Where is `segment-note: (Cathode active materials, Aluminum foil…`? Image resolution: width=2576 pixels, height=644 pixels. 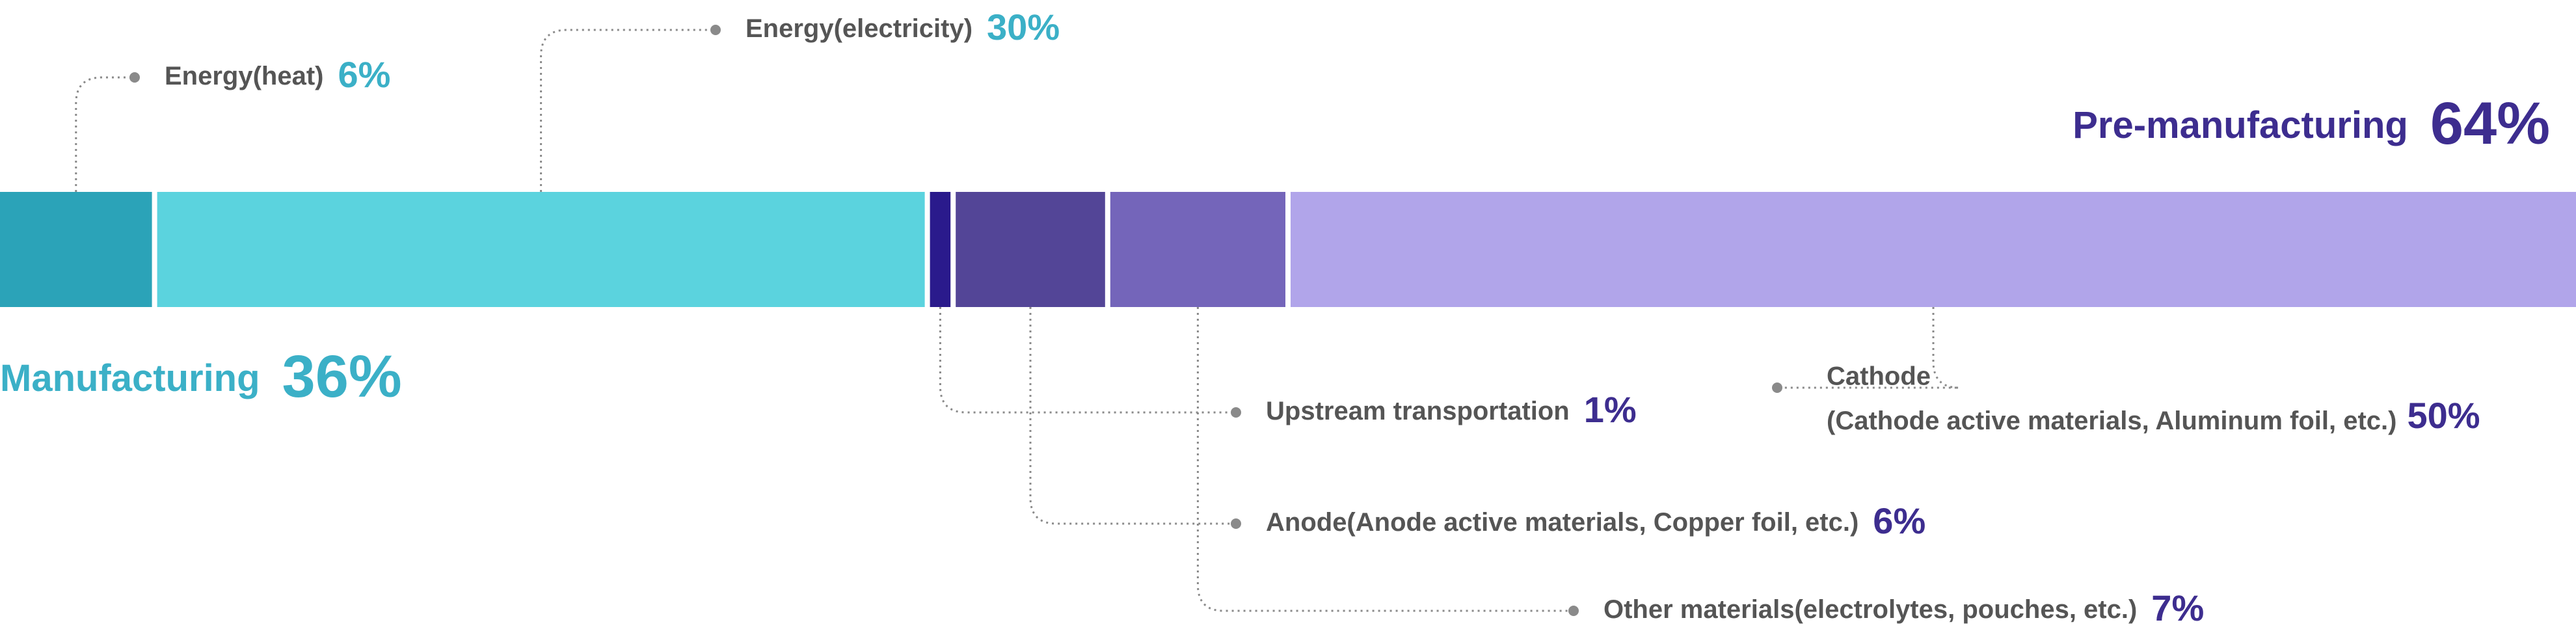 segment-note: (Cathode active materials, Aluminum foil… is located at coordinates (2153, 415).